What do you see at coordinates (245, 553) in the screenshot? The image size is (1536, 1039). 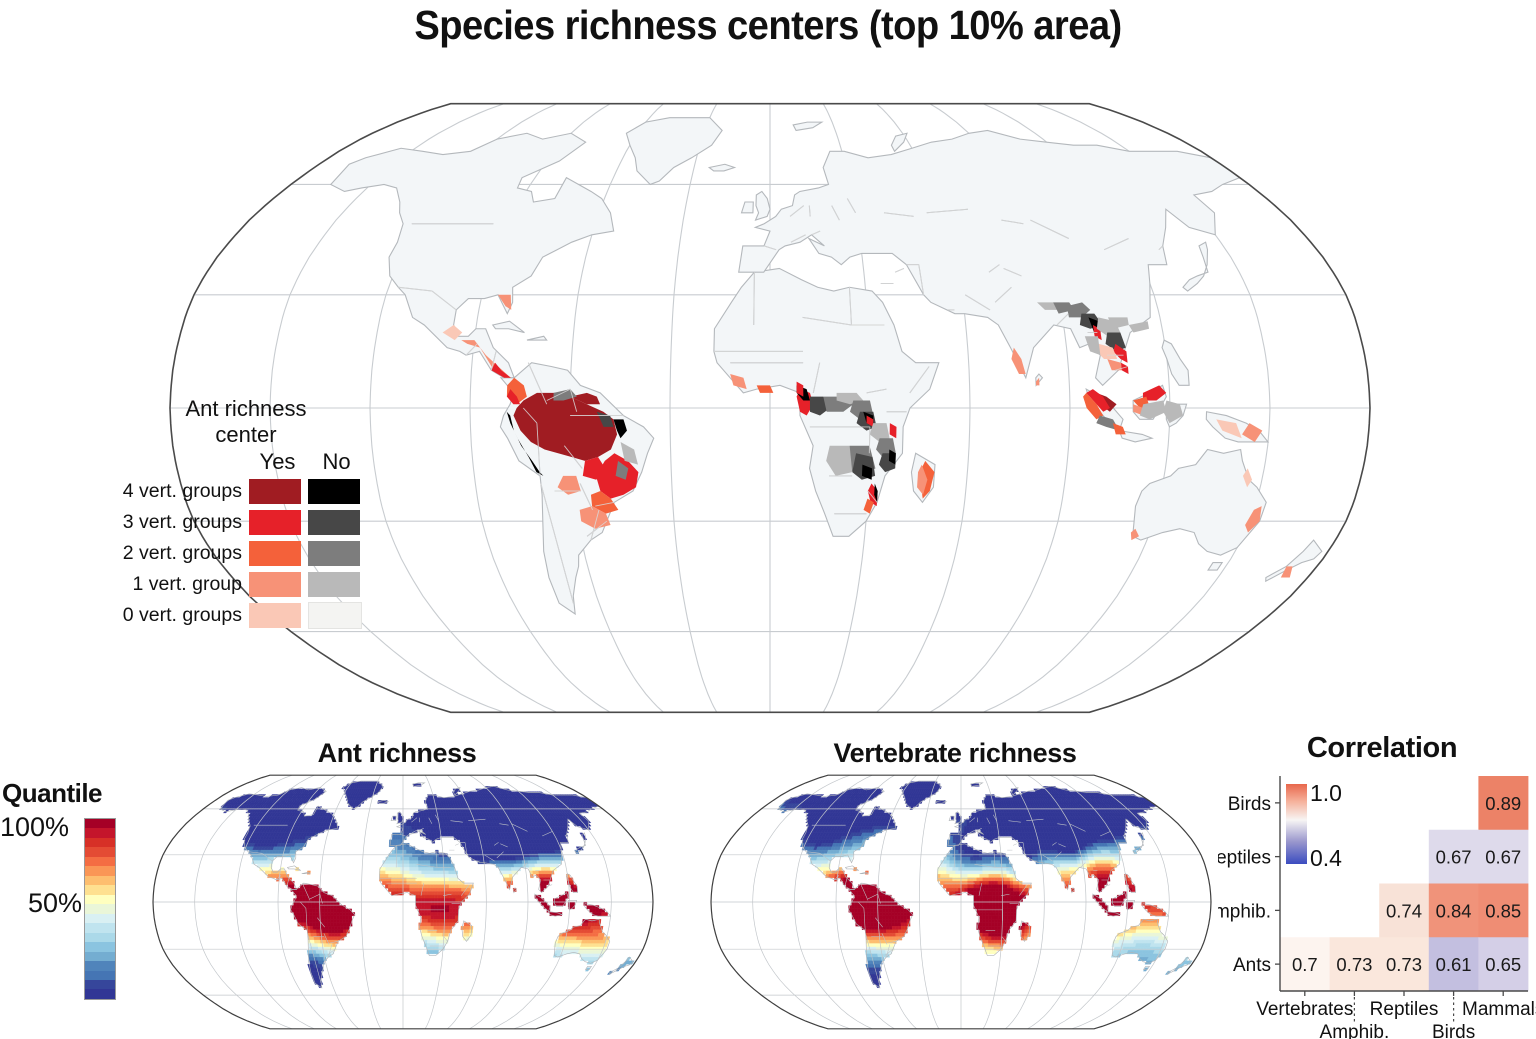 I see `legend-row: 2 vert. groups` at bounding box center [245, 553].